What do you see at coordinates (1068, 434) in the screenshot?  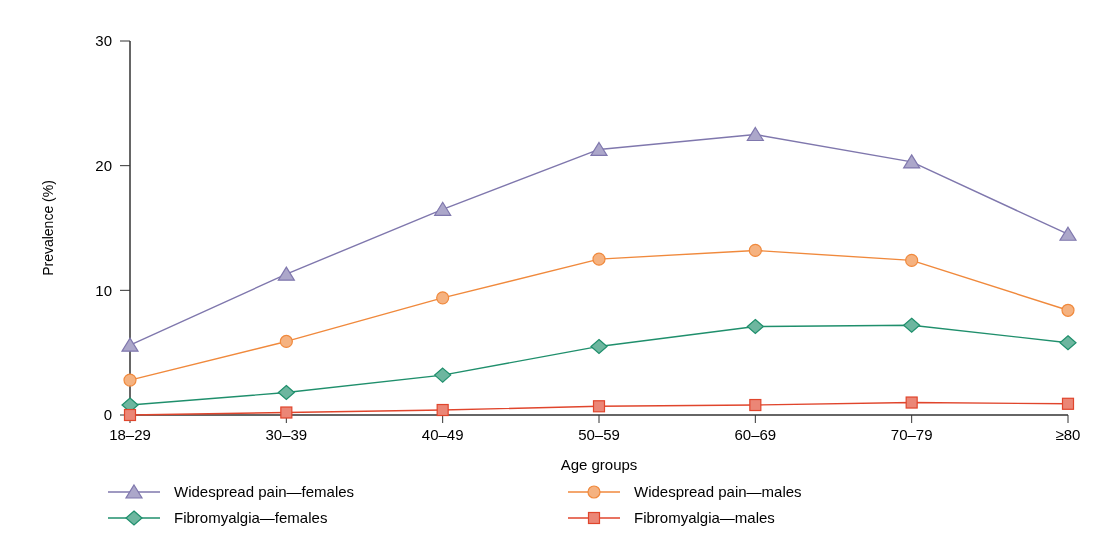 I see `x-tick-label: ≥80` at bounding box center [1068, 434].